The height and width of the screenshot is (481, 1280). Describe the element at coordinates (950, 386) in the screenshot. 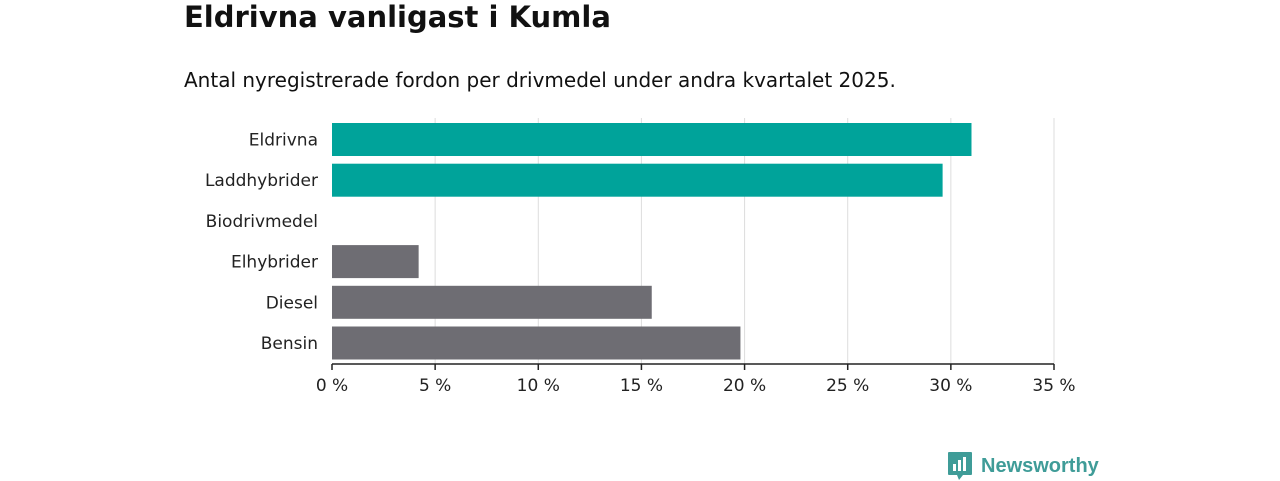

I see `x-tick-label: 30 %` at that location.